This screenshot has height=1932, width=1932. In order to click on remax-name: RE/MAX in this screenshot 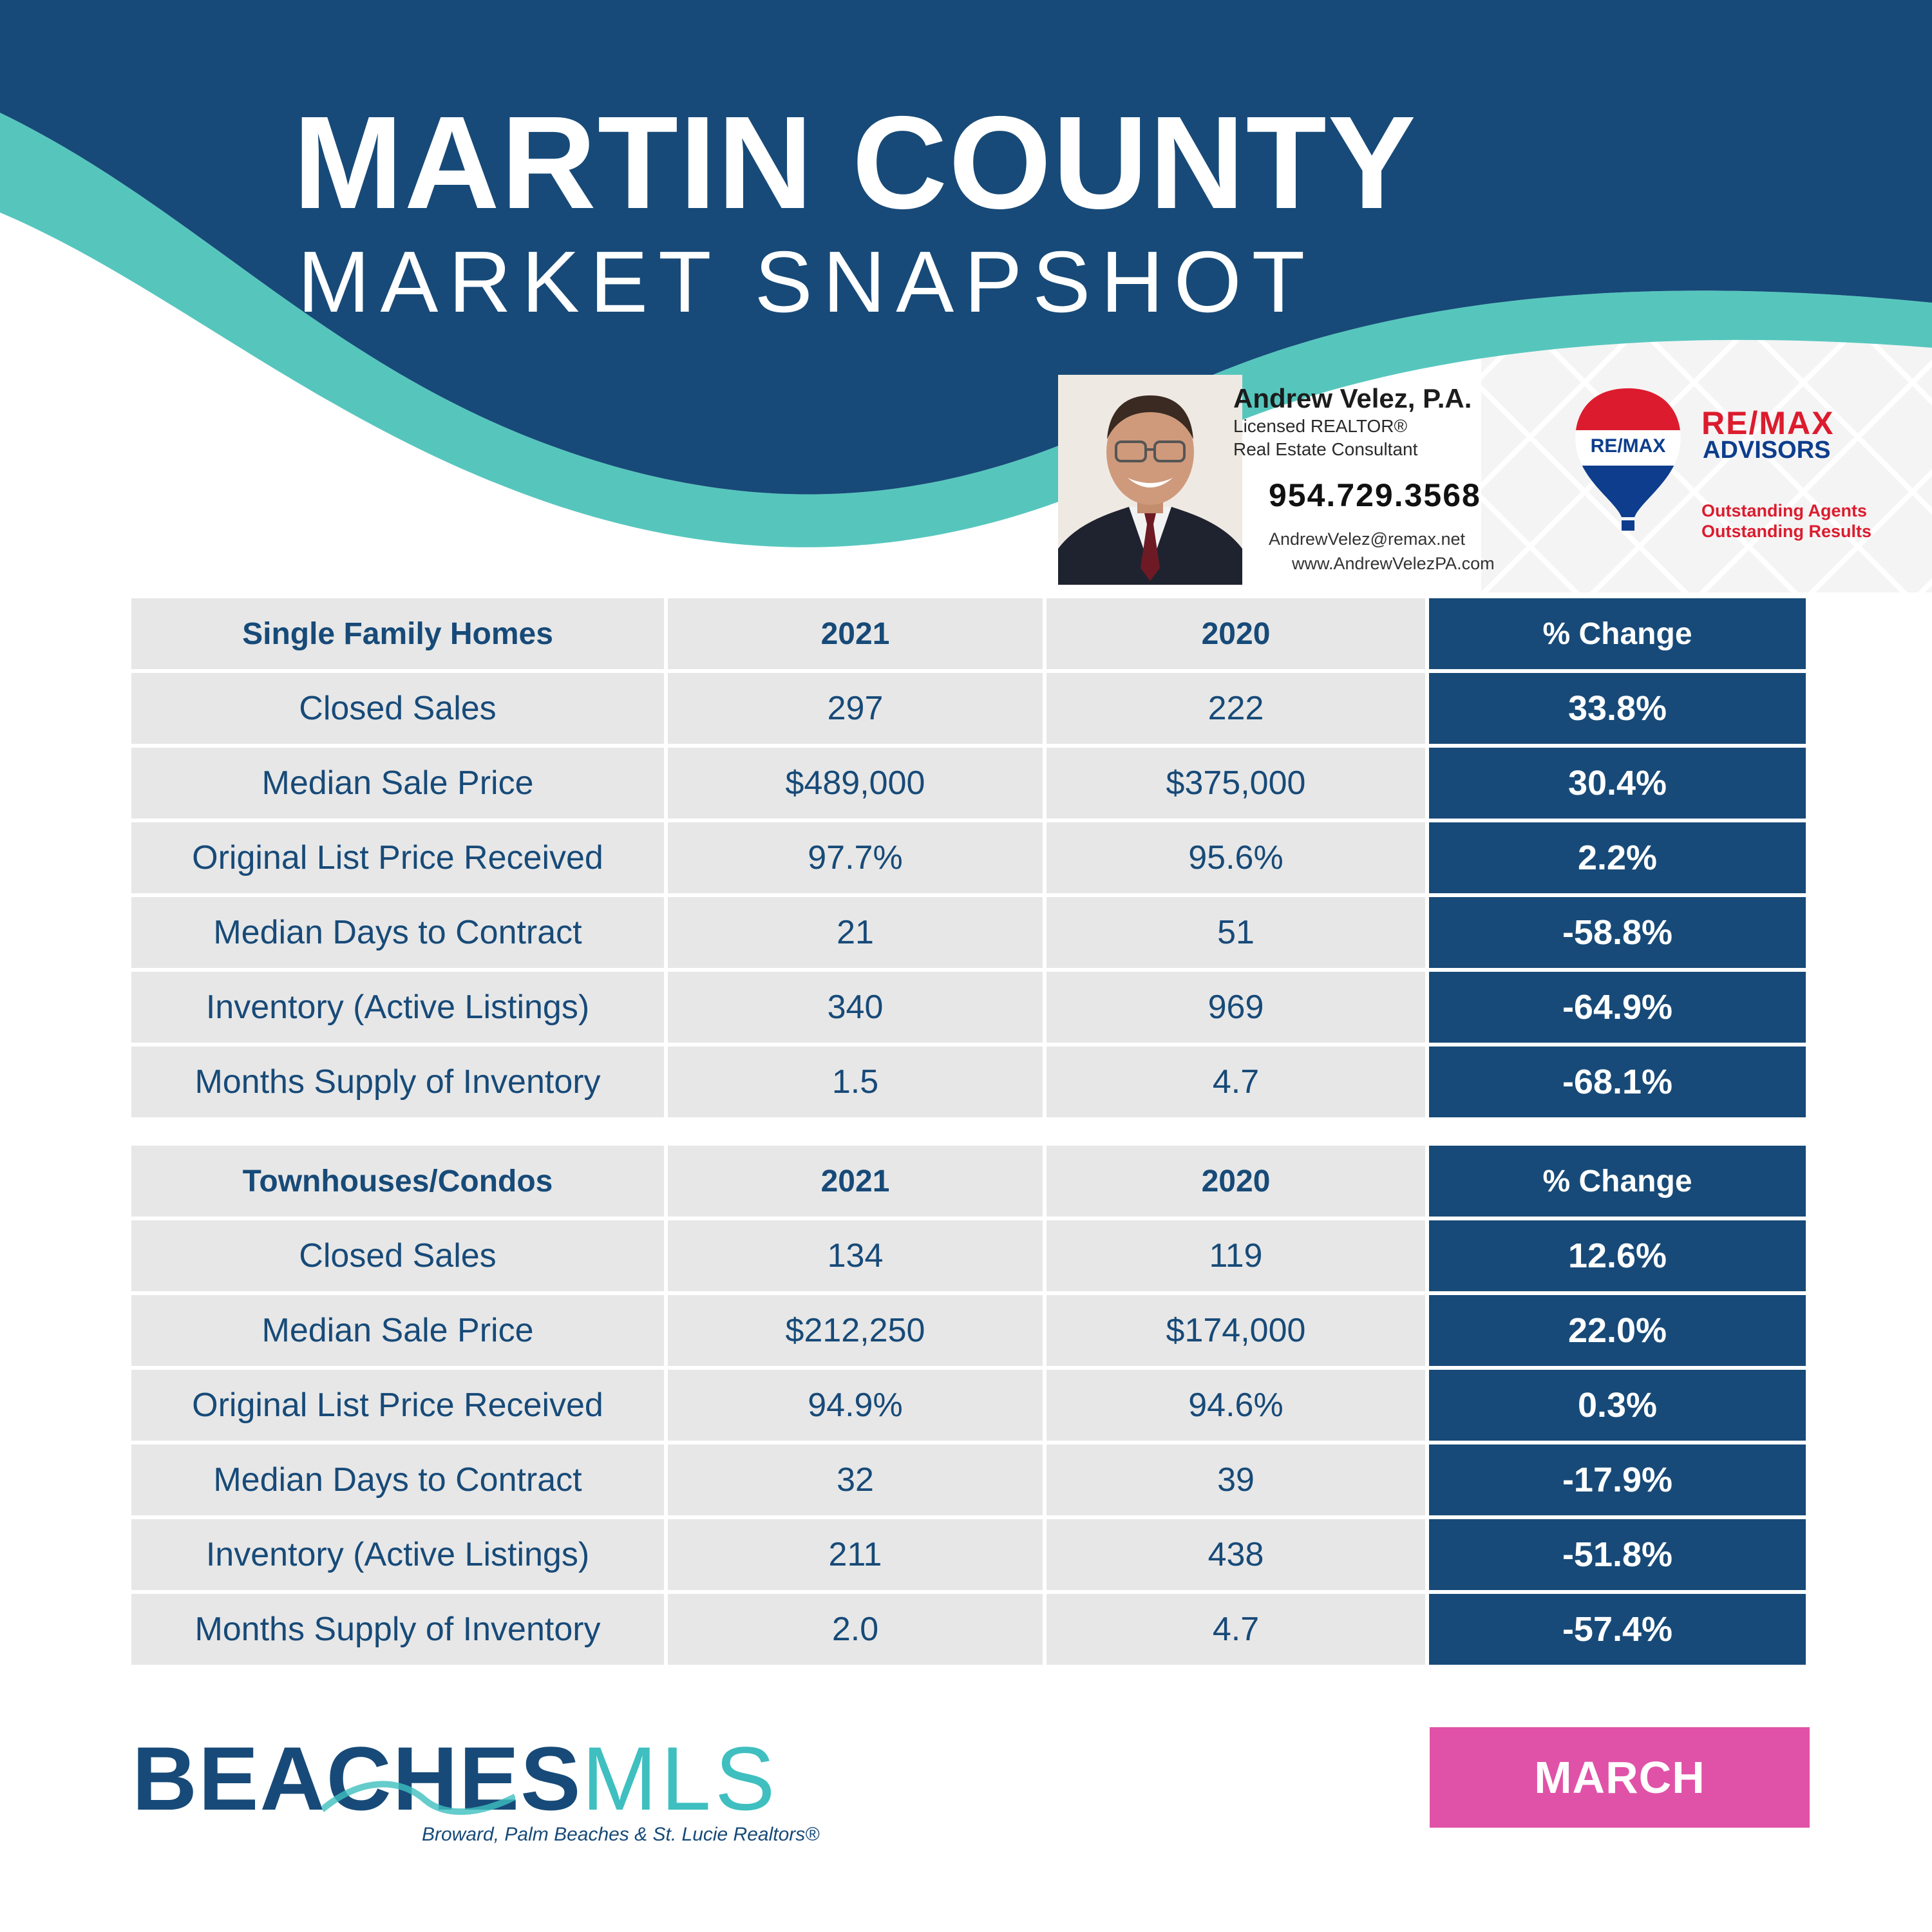, I will do `click(1768, 423)`.